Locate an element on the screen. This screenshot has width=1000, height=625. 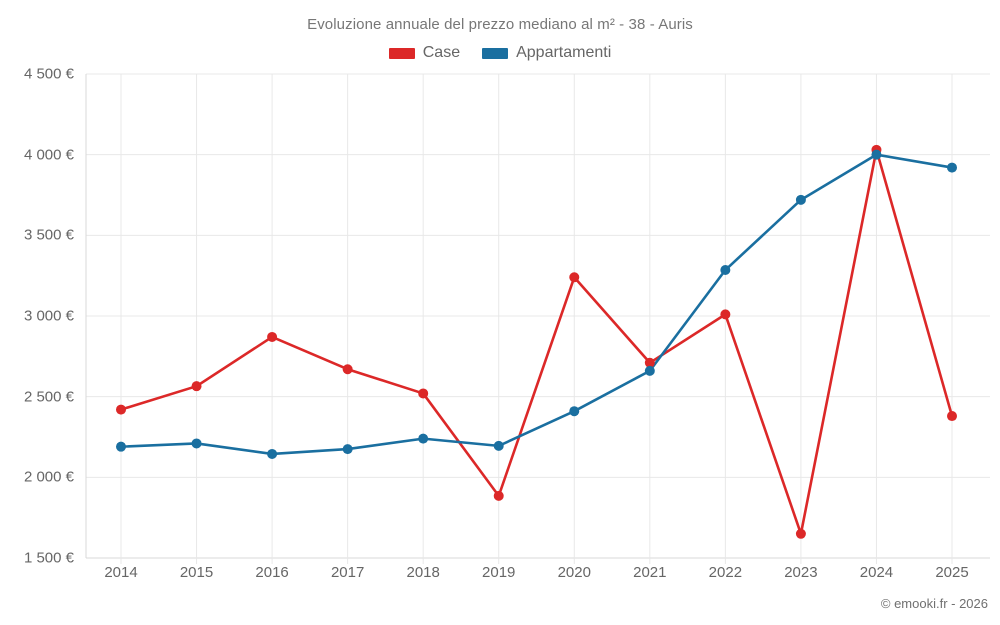
x-axis-tick-label: 2025 is located at coordinates (952, 572).